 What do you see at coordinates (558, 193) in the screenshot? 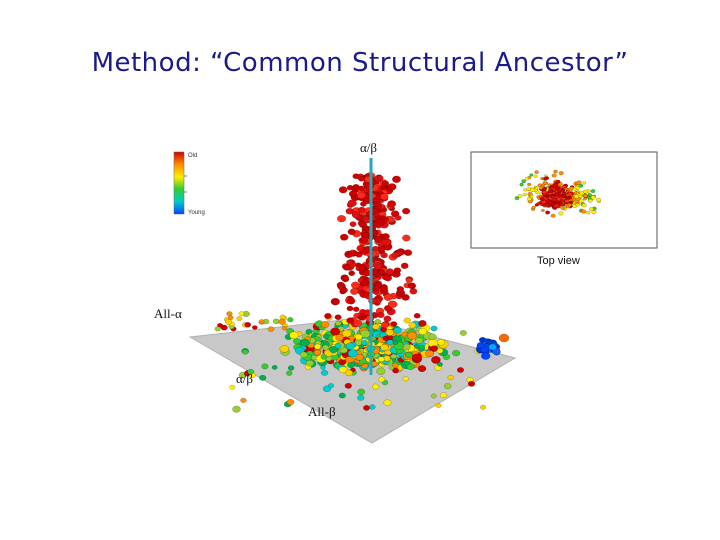
I see `top-view-points` at bounding box center [558, 193].